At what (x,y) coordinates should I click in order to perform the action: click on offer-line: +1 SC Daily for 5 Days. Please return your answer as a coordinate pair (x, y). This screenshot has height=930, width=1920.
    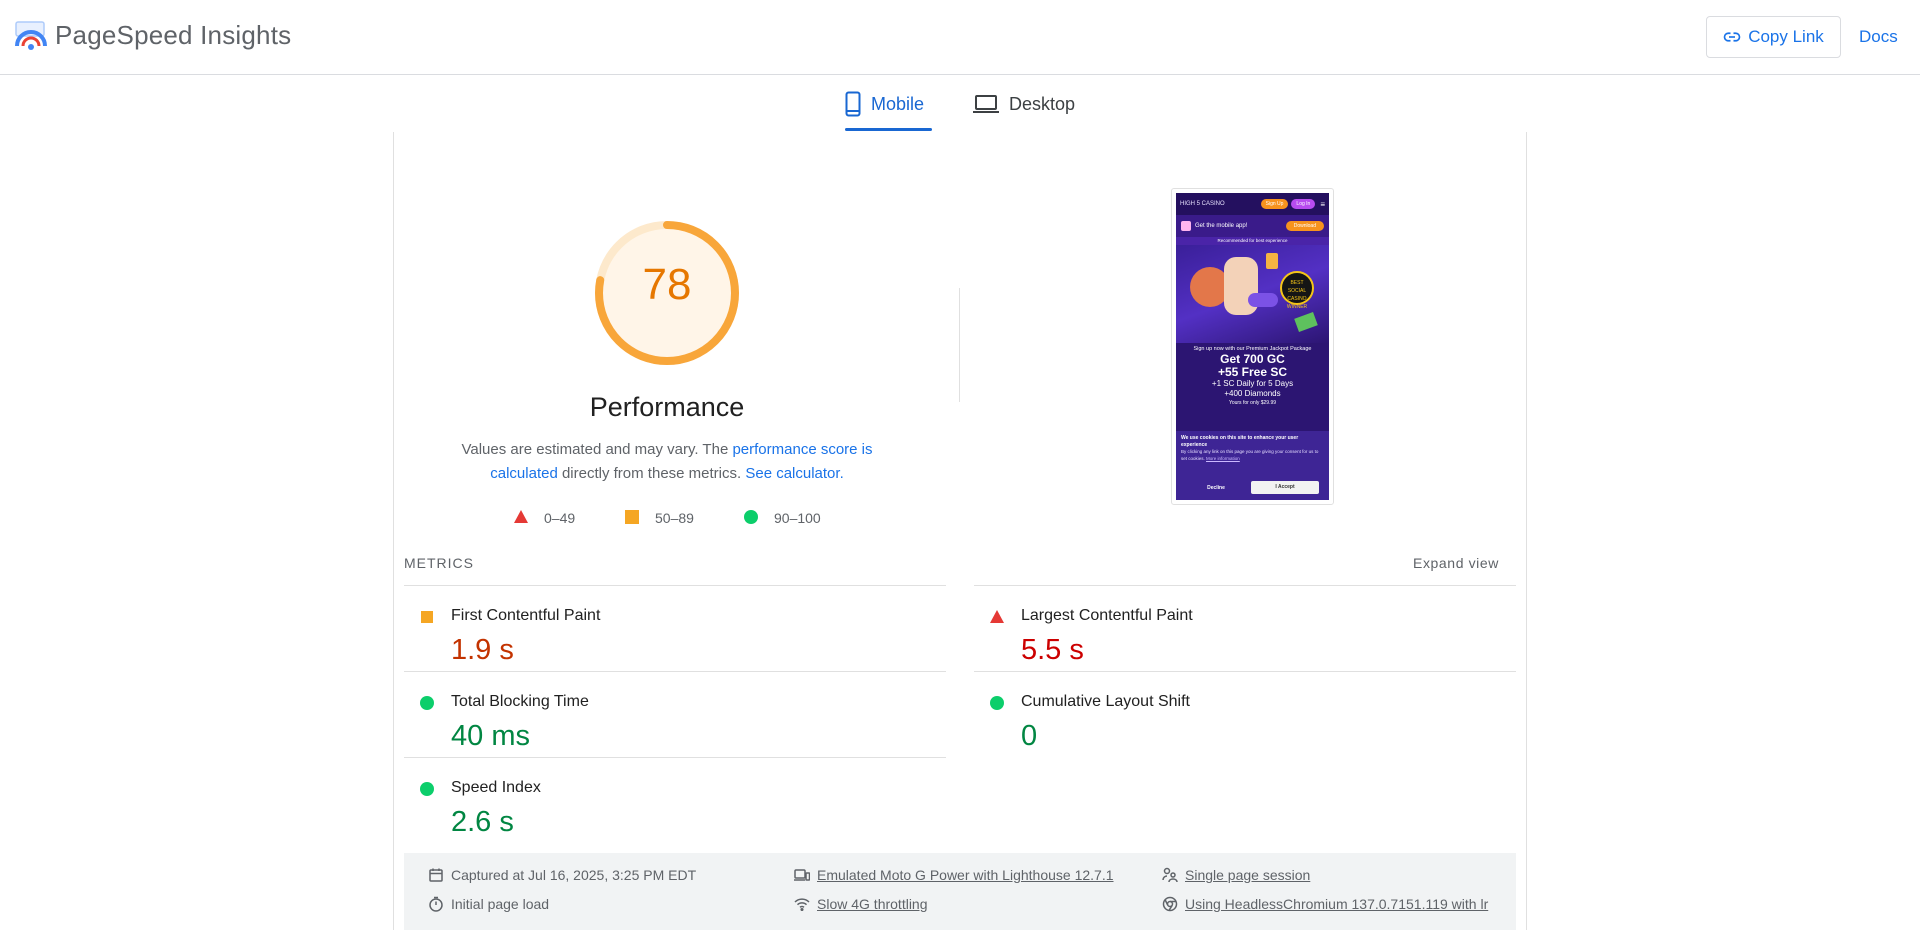
    Looking at the image, I should click on (1252, 383).